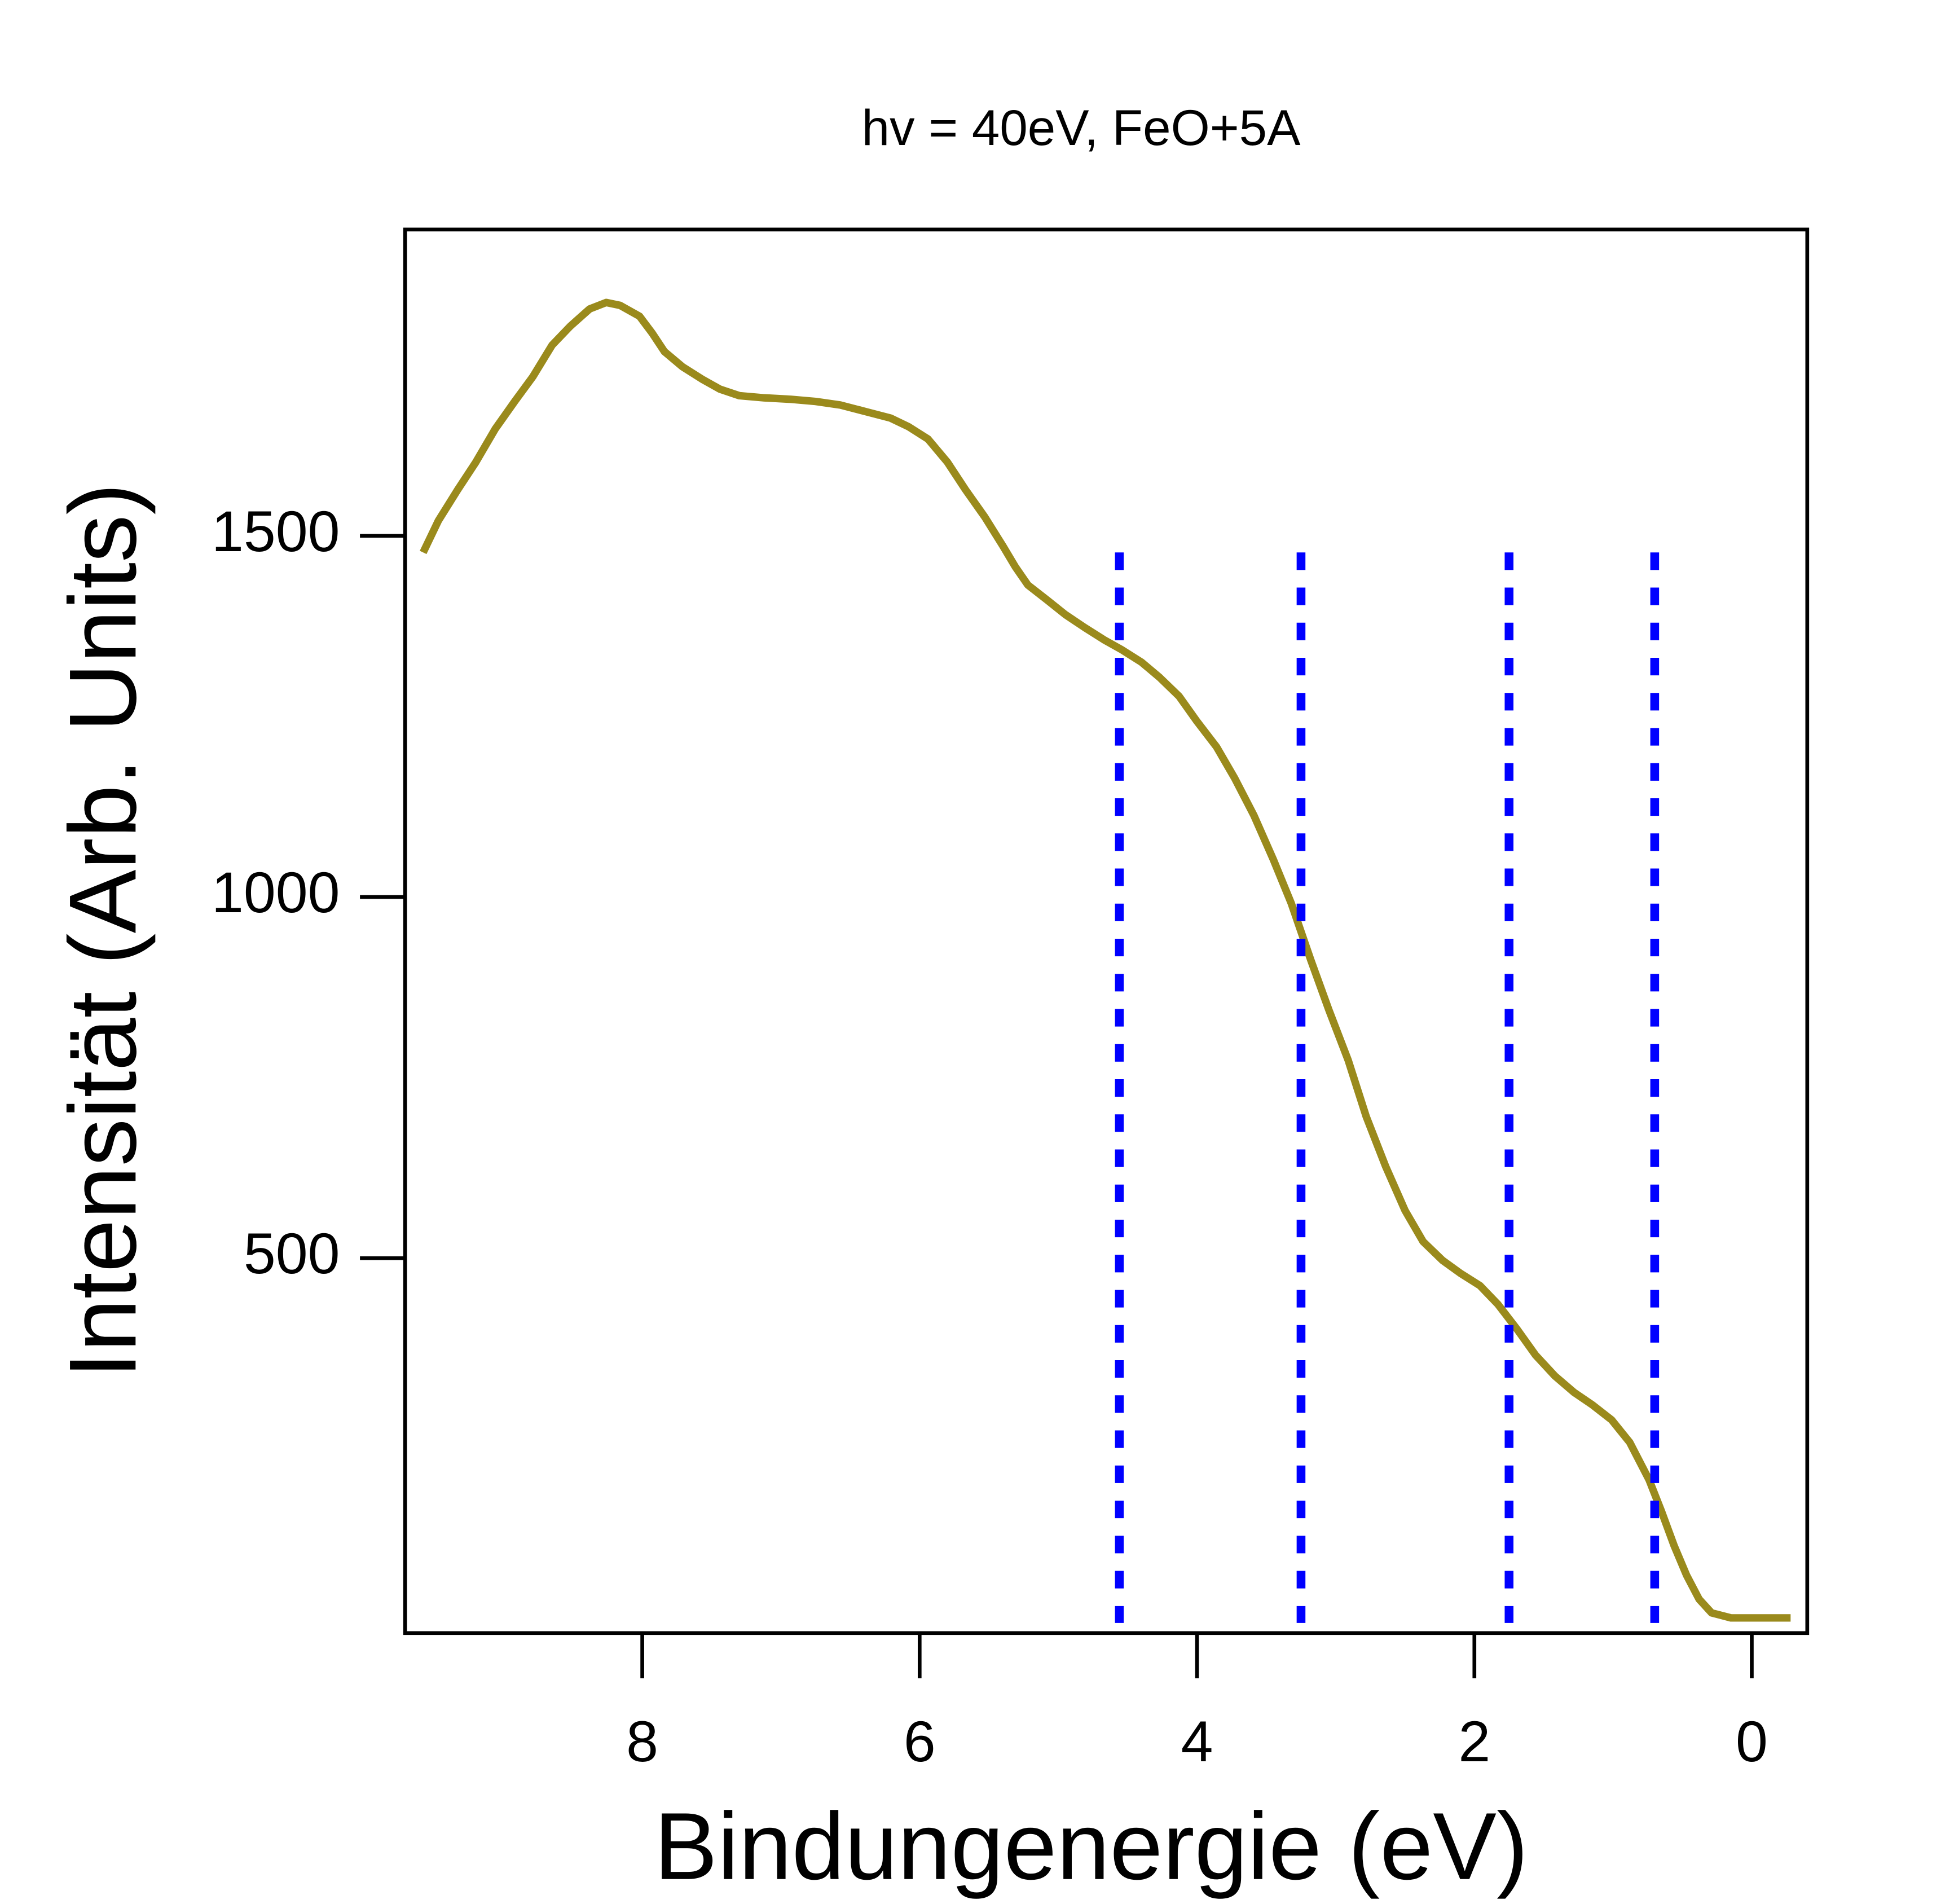 This screenshot has width=1954, height=1904. I want to click on y-tick-label: 1500, so click(276, 531).